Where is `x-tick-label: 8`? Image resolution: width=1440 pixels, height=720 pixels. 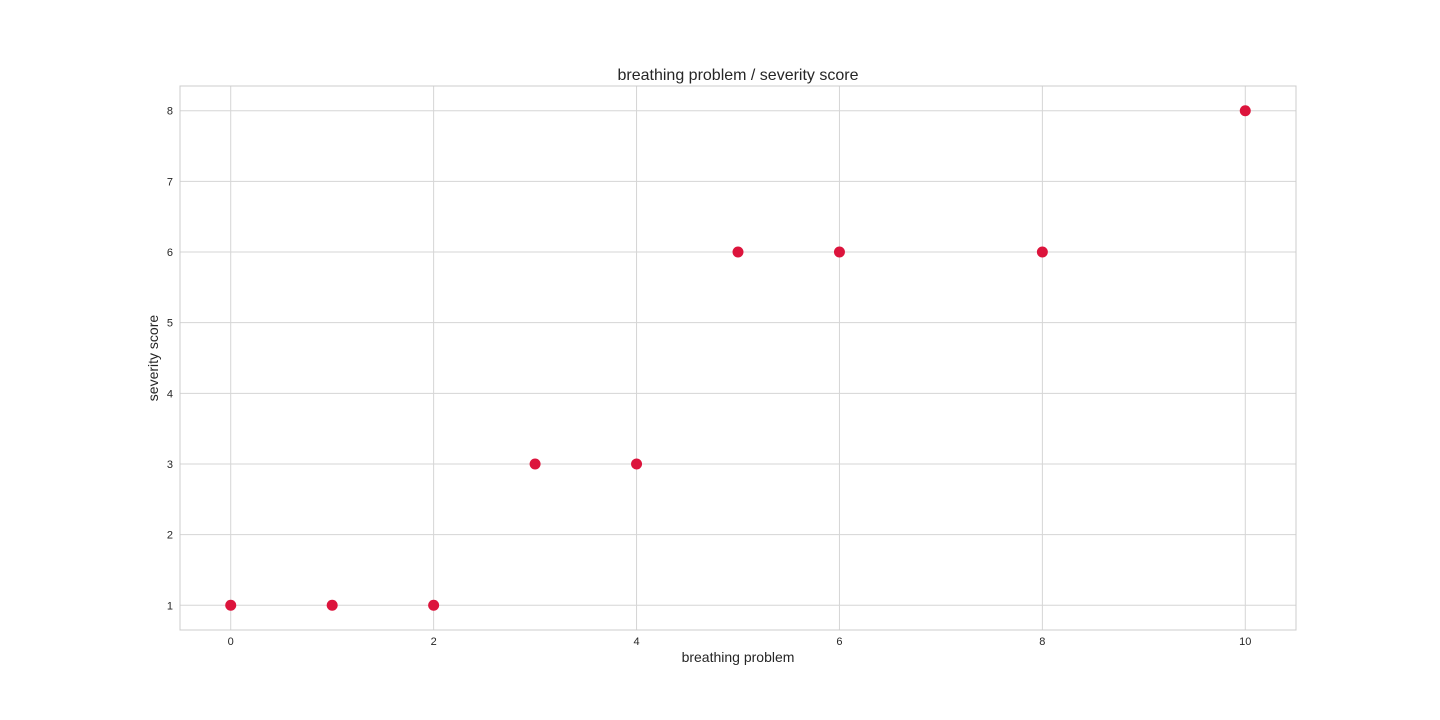
x-tick-label: 8 is located at coordinates (1042, 642).